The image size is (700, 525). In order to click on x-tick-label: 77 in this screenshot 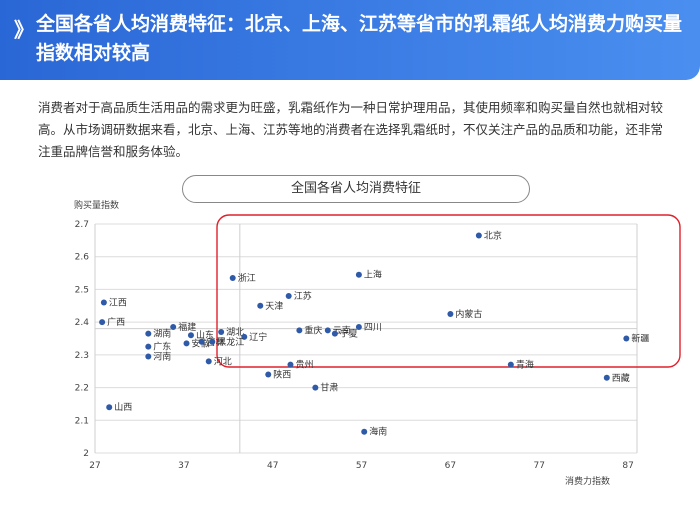, I will do `click(539, 466)`.